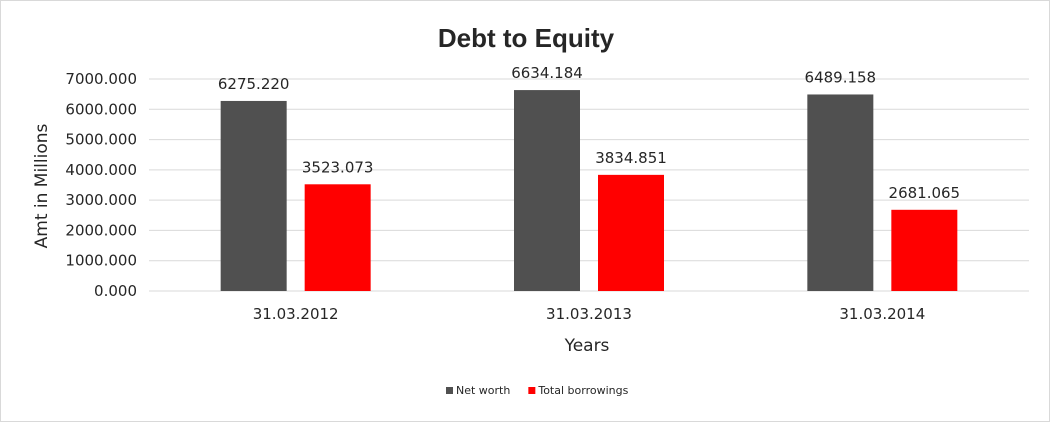 This screenshot has width=1050, height=422. What do you see at coordinates (841, 77) in the screenshot?
I see `data-label: 6489.158` at bounding box center [841, 77].